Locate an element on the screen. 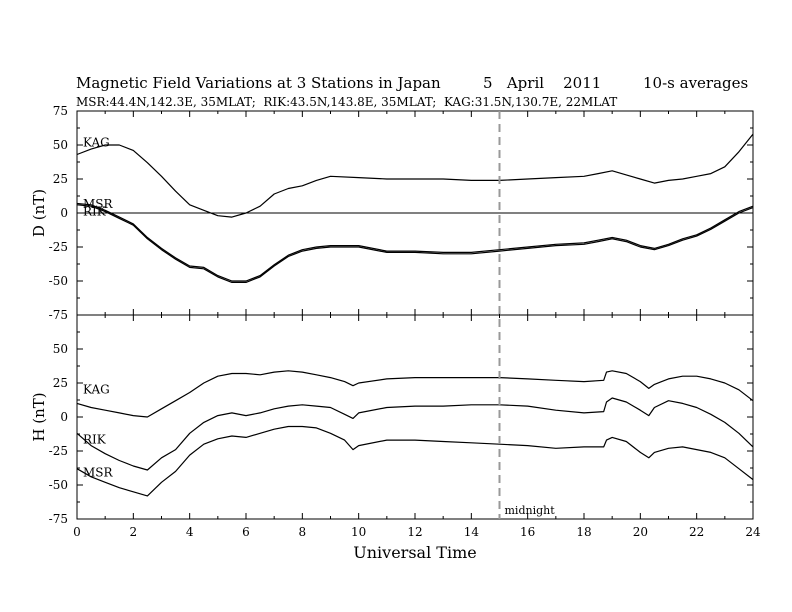  x-tick-label: 6 is located at coordinates (246, 532).